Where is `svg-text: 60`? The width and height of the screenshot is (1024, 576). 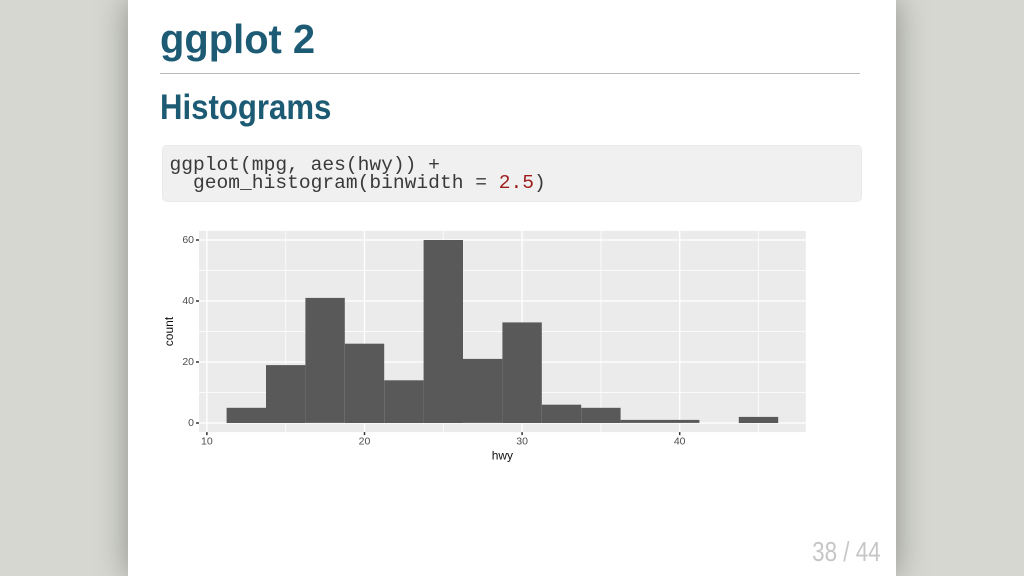 svg-text: 60 is located at coordinates (188, 240).